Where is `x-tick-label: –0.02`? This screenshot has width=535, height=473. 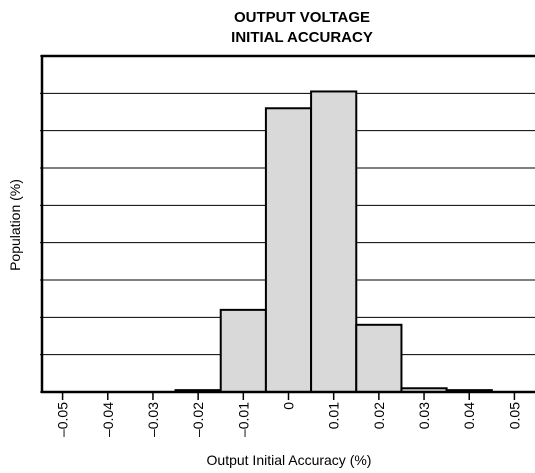 x-tick-label: –0.02 is located at coordinates (198, 419).